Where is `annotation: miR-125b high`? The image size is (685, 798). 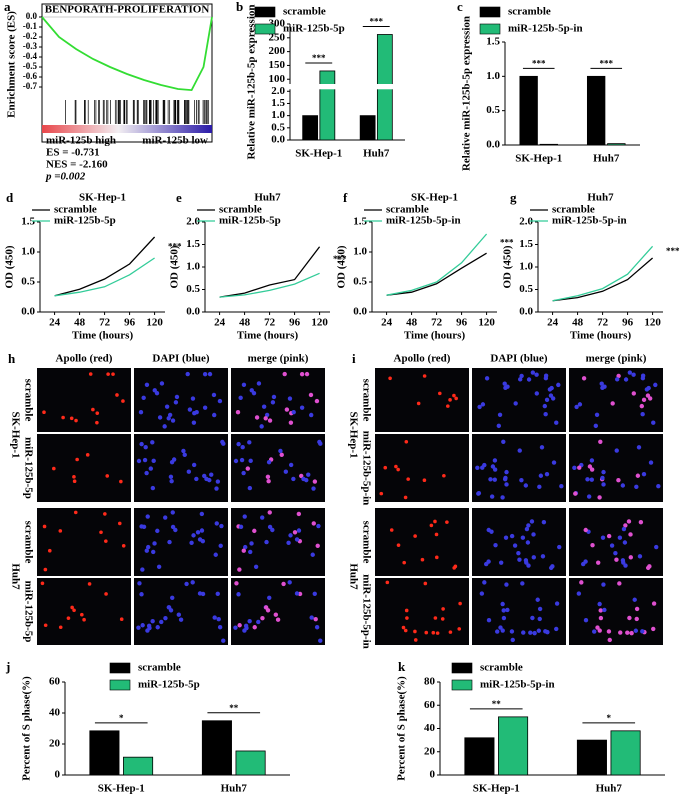 annotation: miR-125b high is located at coordinates (81, 141).